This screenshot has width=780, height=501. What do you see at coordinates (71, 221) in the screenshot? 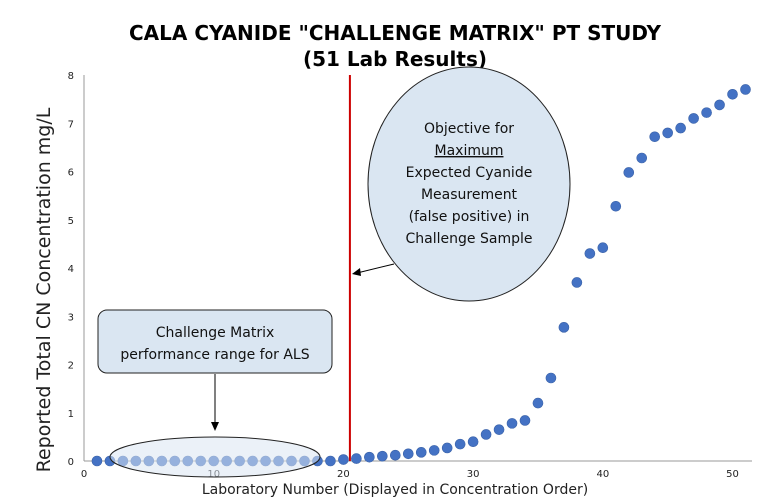
I see `y-tick-label: 5` at bounding box center [71, 221].